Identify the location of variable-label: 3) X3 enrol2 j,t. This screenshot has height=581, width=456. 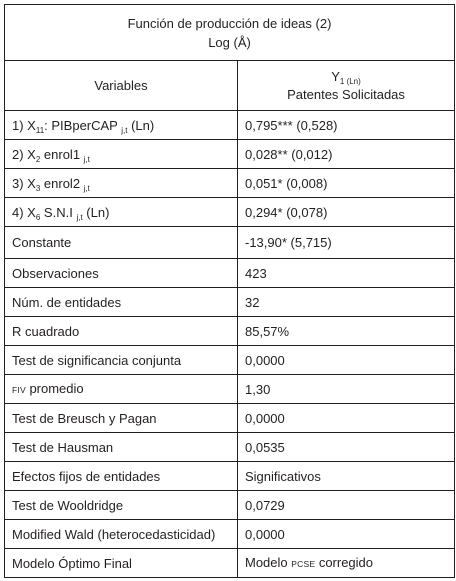
(121, 183).